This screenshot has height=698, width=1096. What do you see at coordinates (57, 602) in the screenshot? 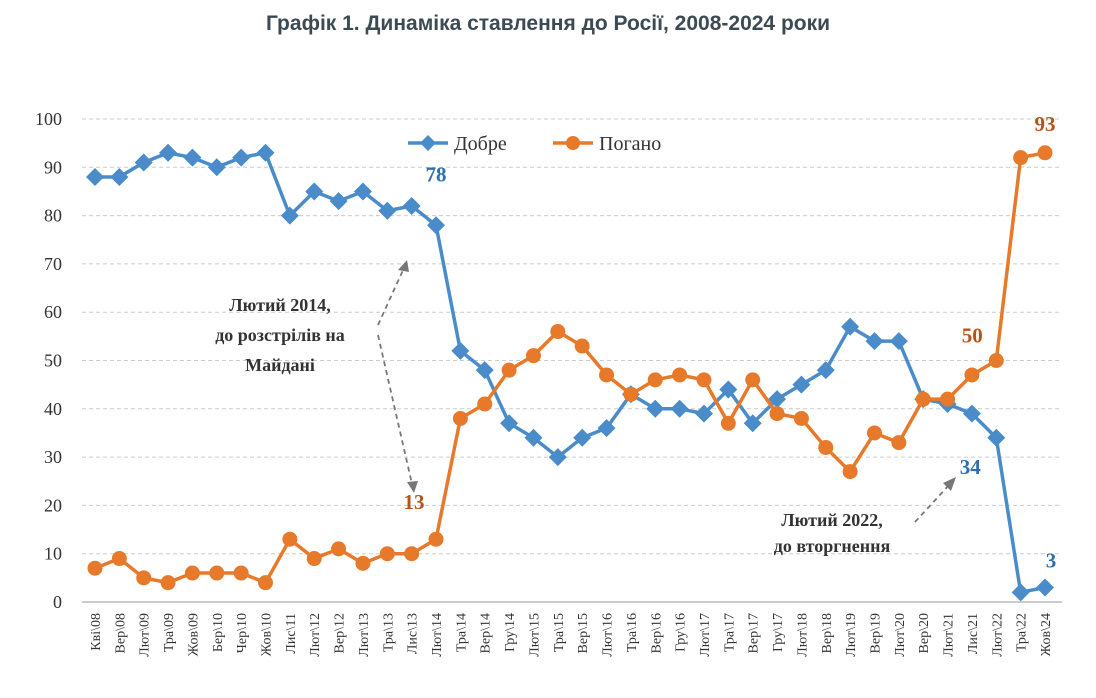
I see `y-tick-label: 0` at bounding box center [57, 602].